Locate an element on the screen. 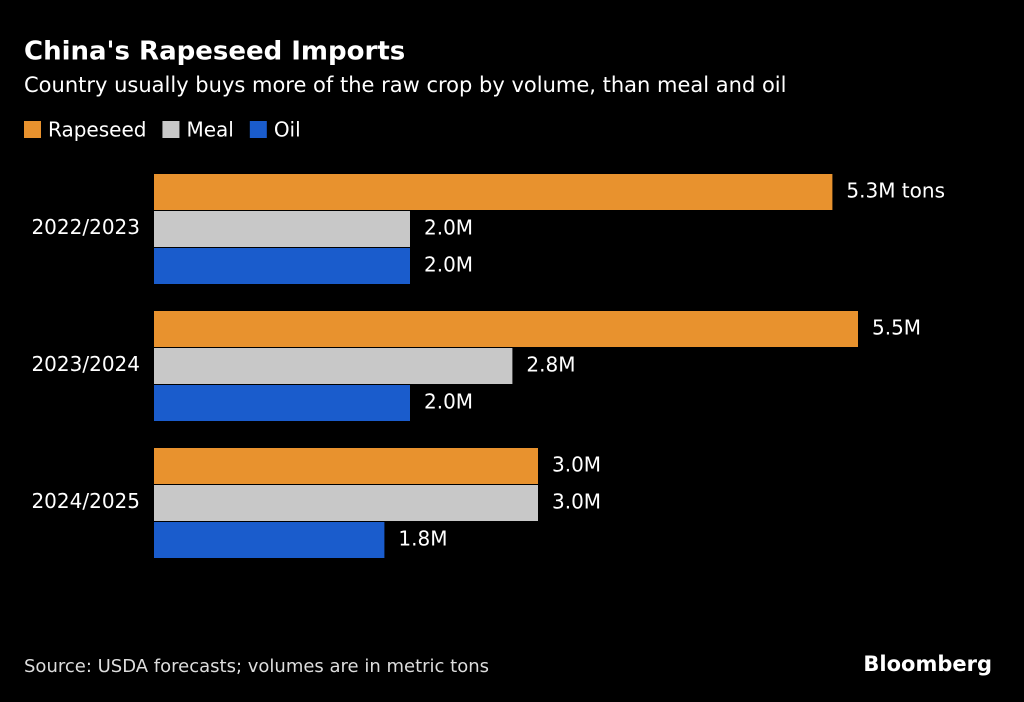 Image resolution: width=1024 pixels, height=702 pixels. legend-label: Oil is located at coordinates (287, 130).